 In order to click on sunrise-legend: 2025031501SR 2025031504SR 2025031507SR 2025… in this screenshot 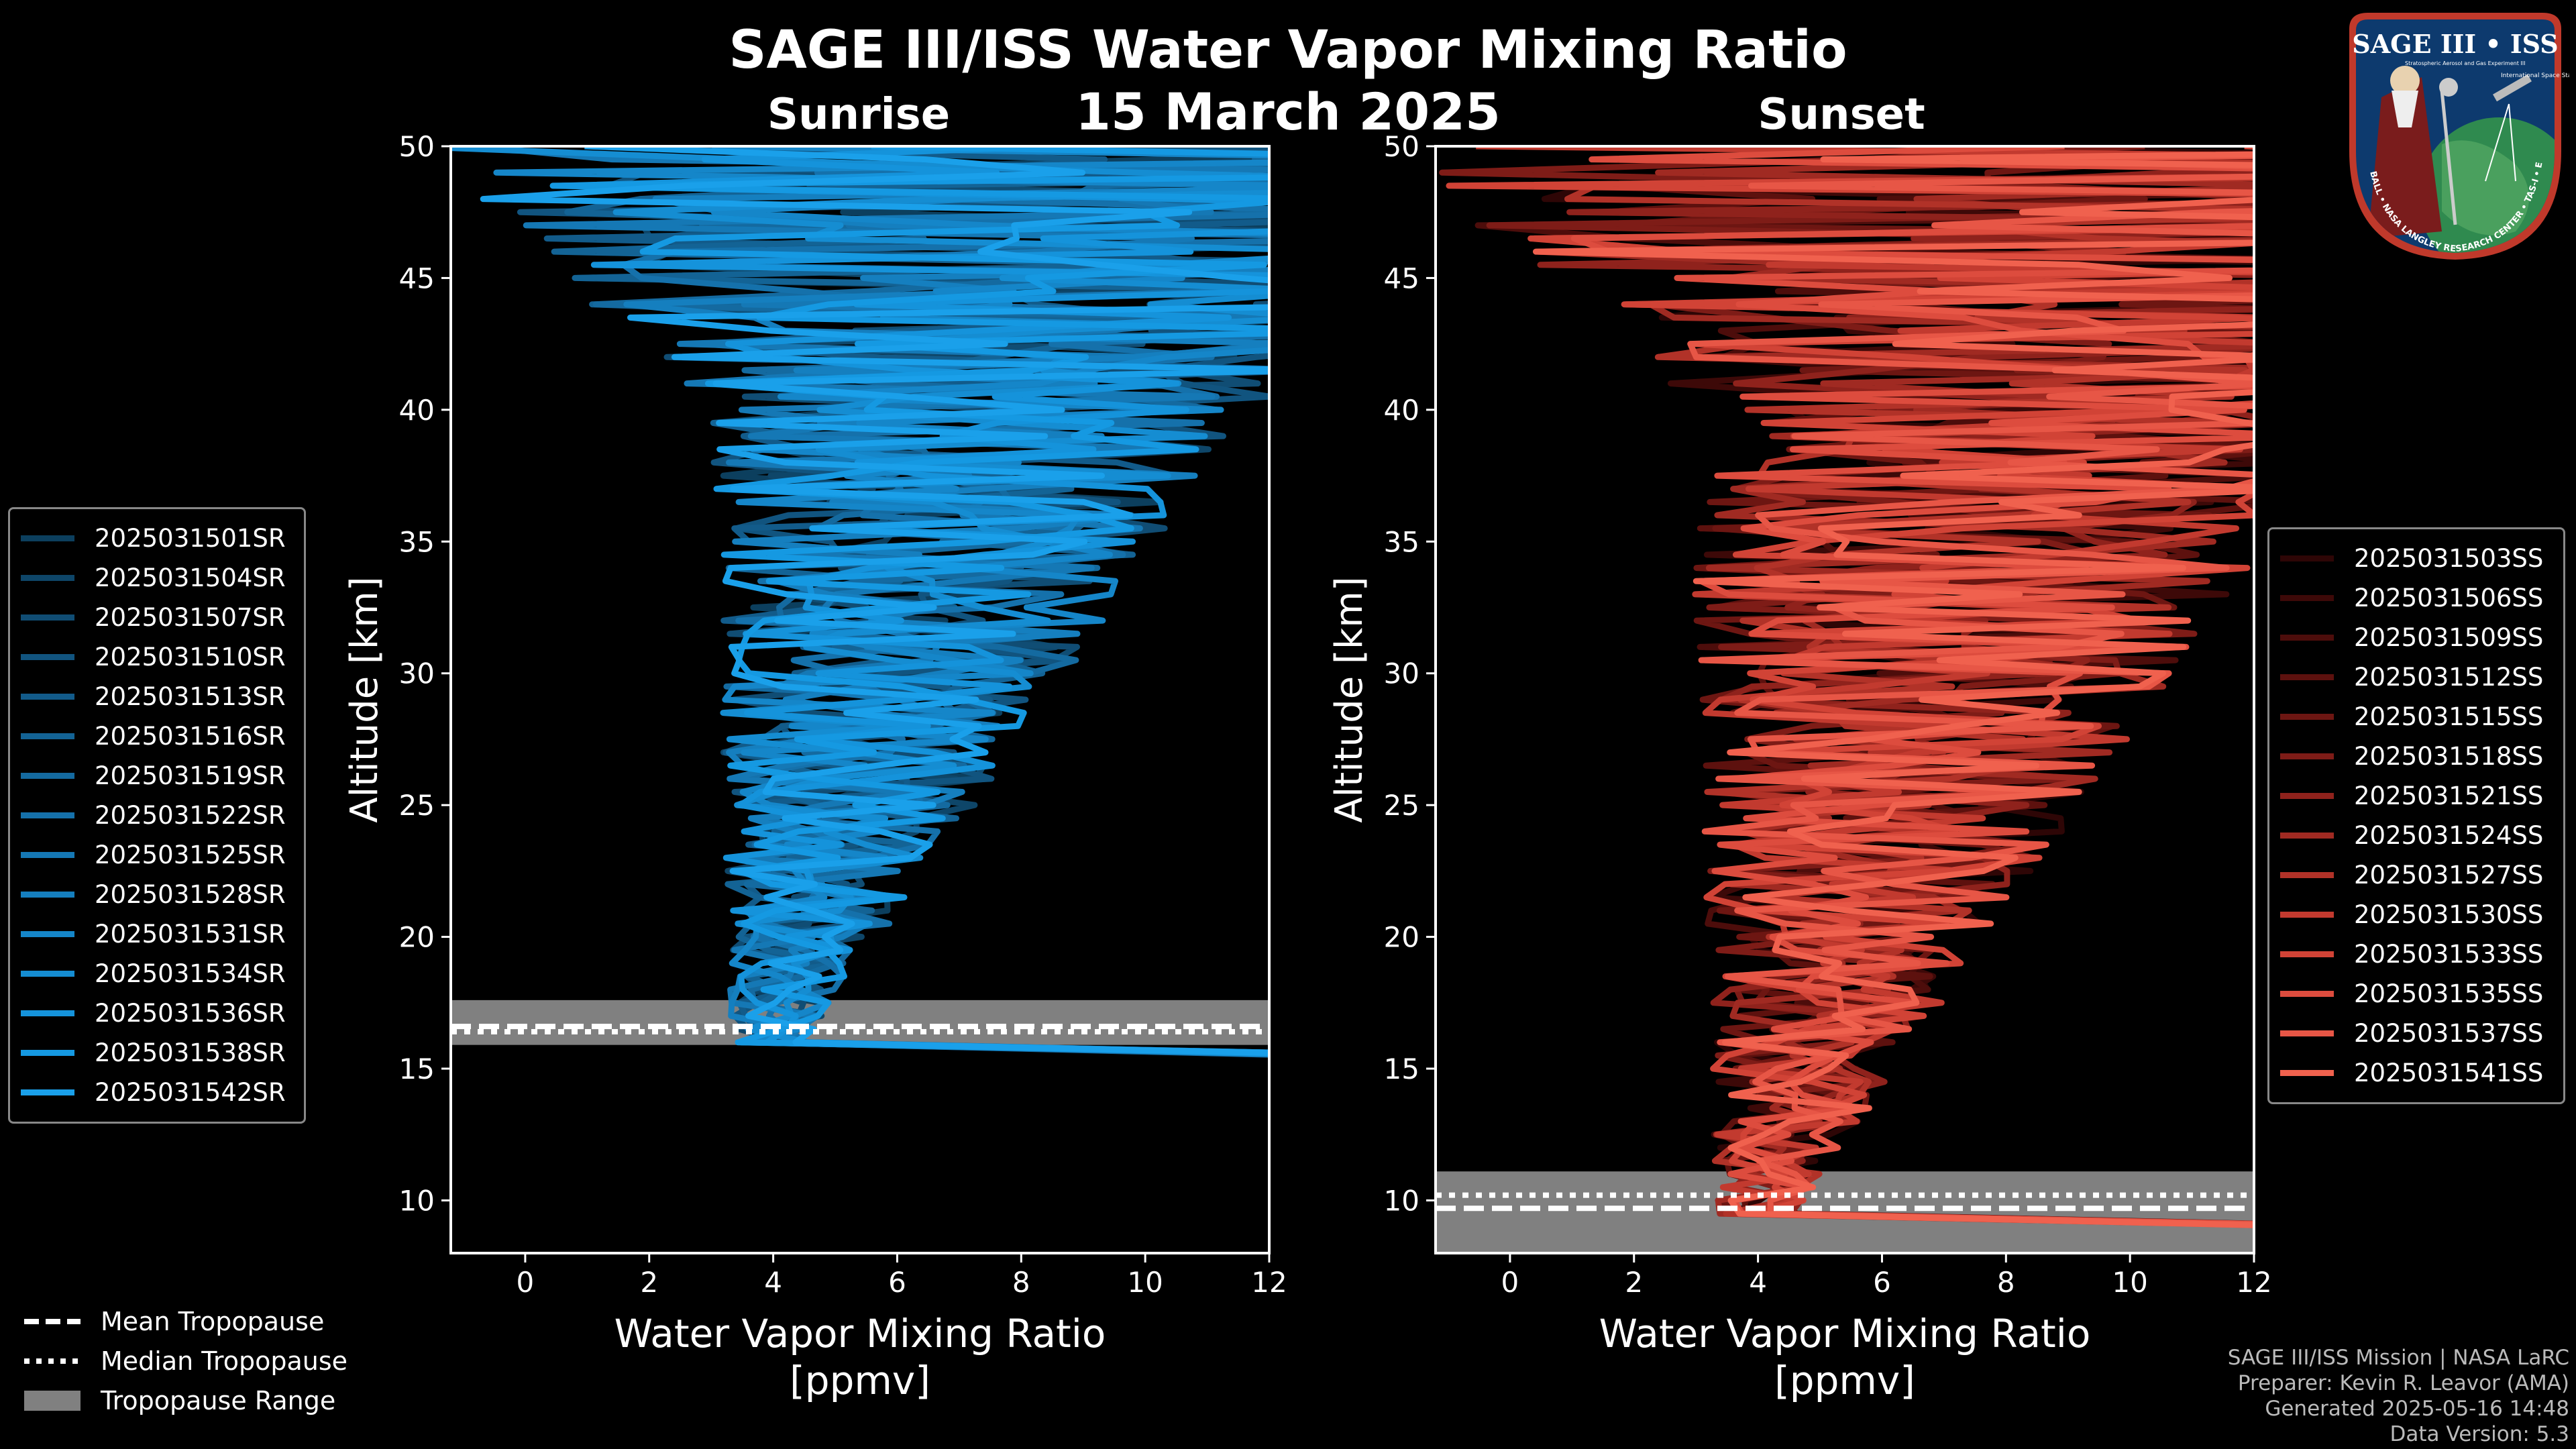, I will do `click(157, 815)`.